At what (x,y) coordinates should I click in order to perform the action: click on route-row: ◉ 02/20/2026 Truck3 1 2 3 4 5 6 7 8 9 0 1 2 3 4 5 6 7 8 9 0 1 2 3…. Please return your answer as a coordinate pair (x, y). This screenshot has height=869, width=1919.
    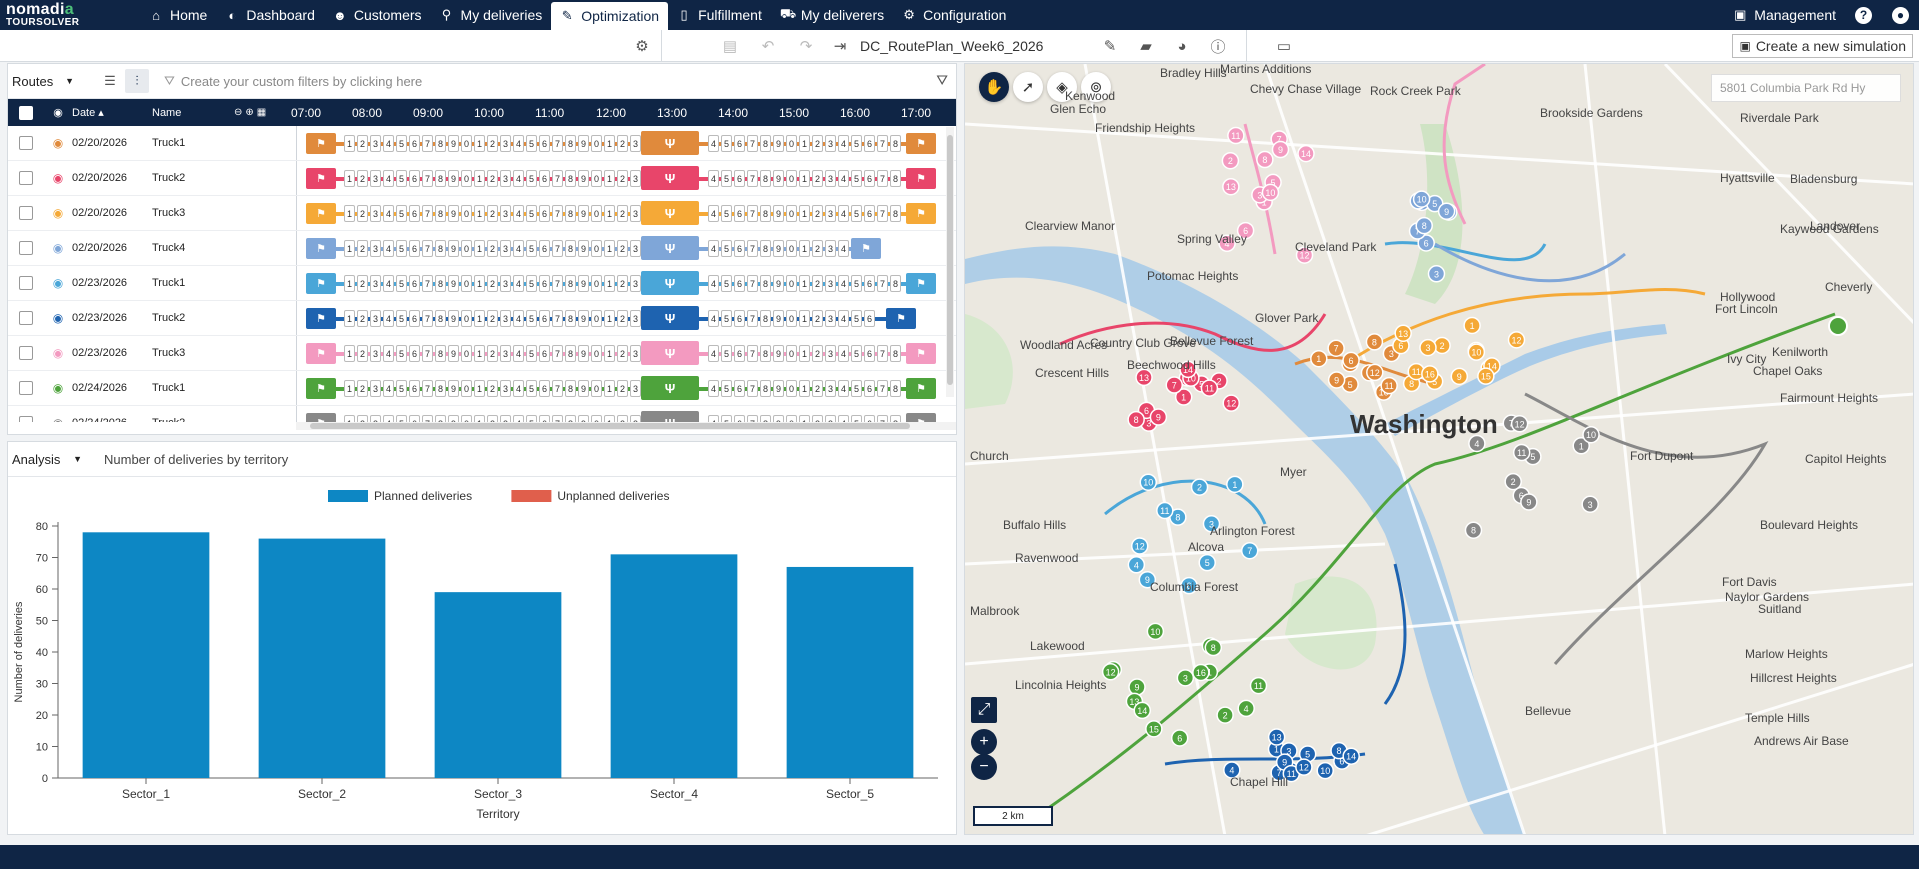
    Looking at the image, I should click on (482, 213).